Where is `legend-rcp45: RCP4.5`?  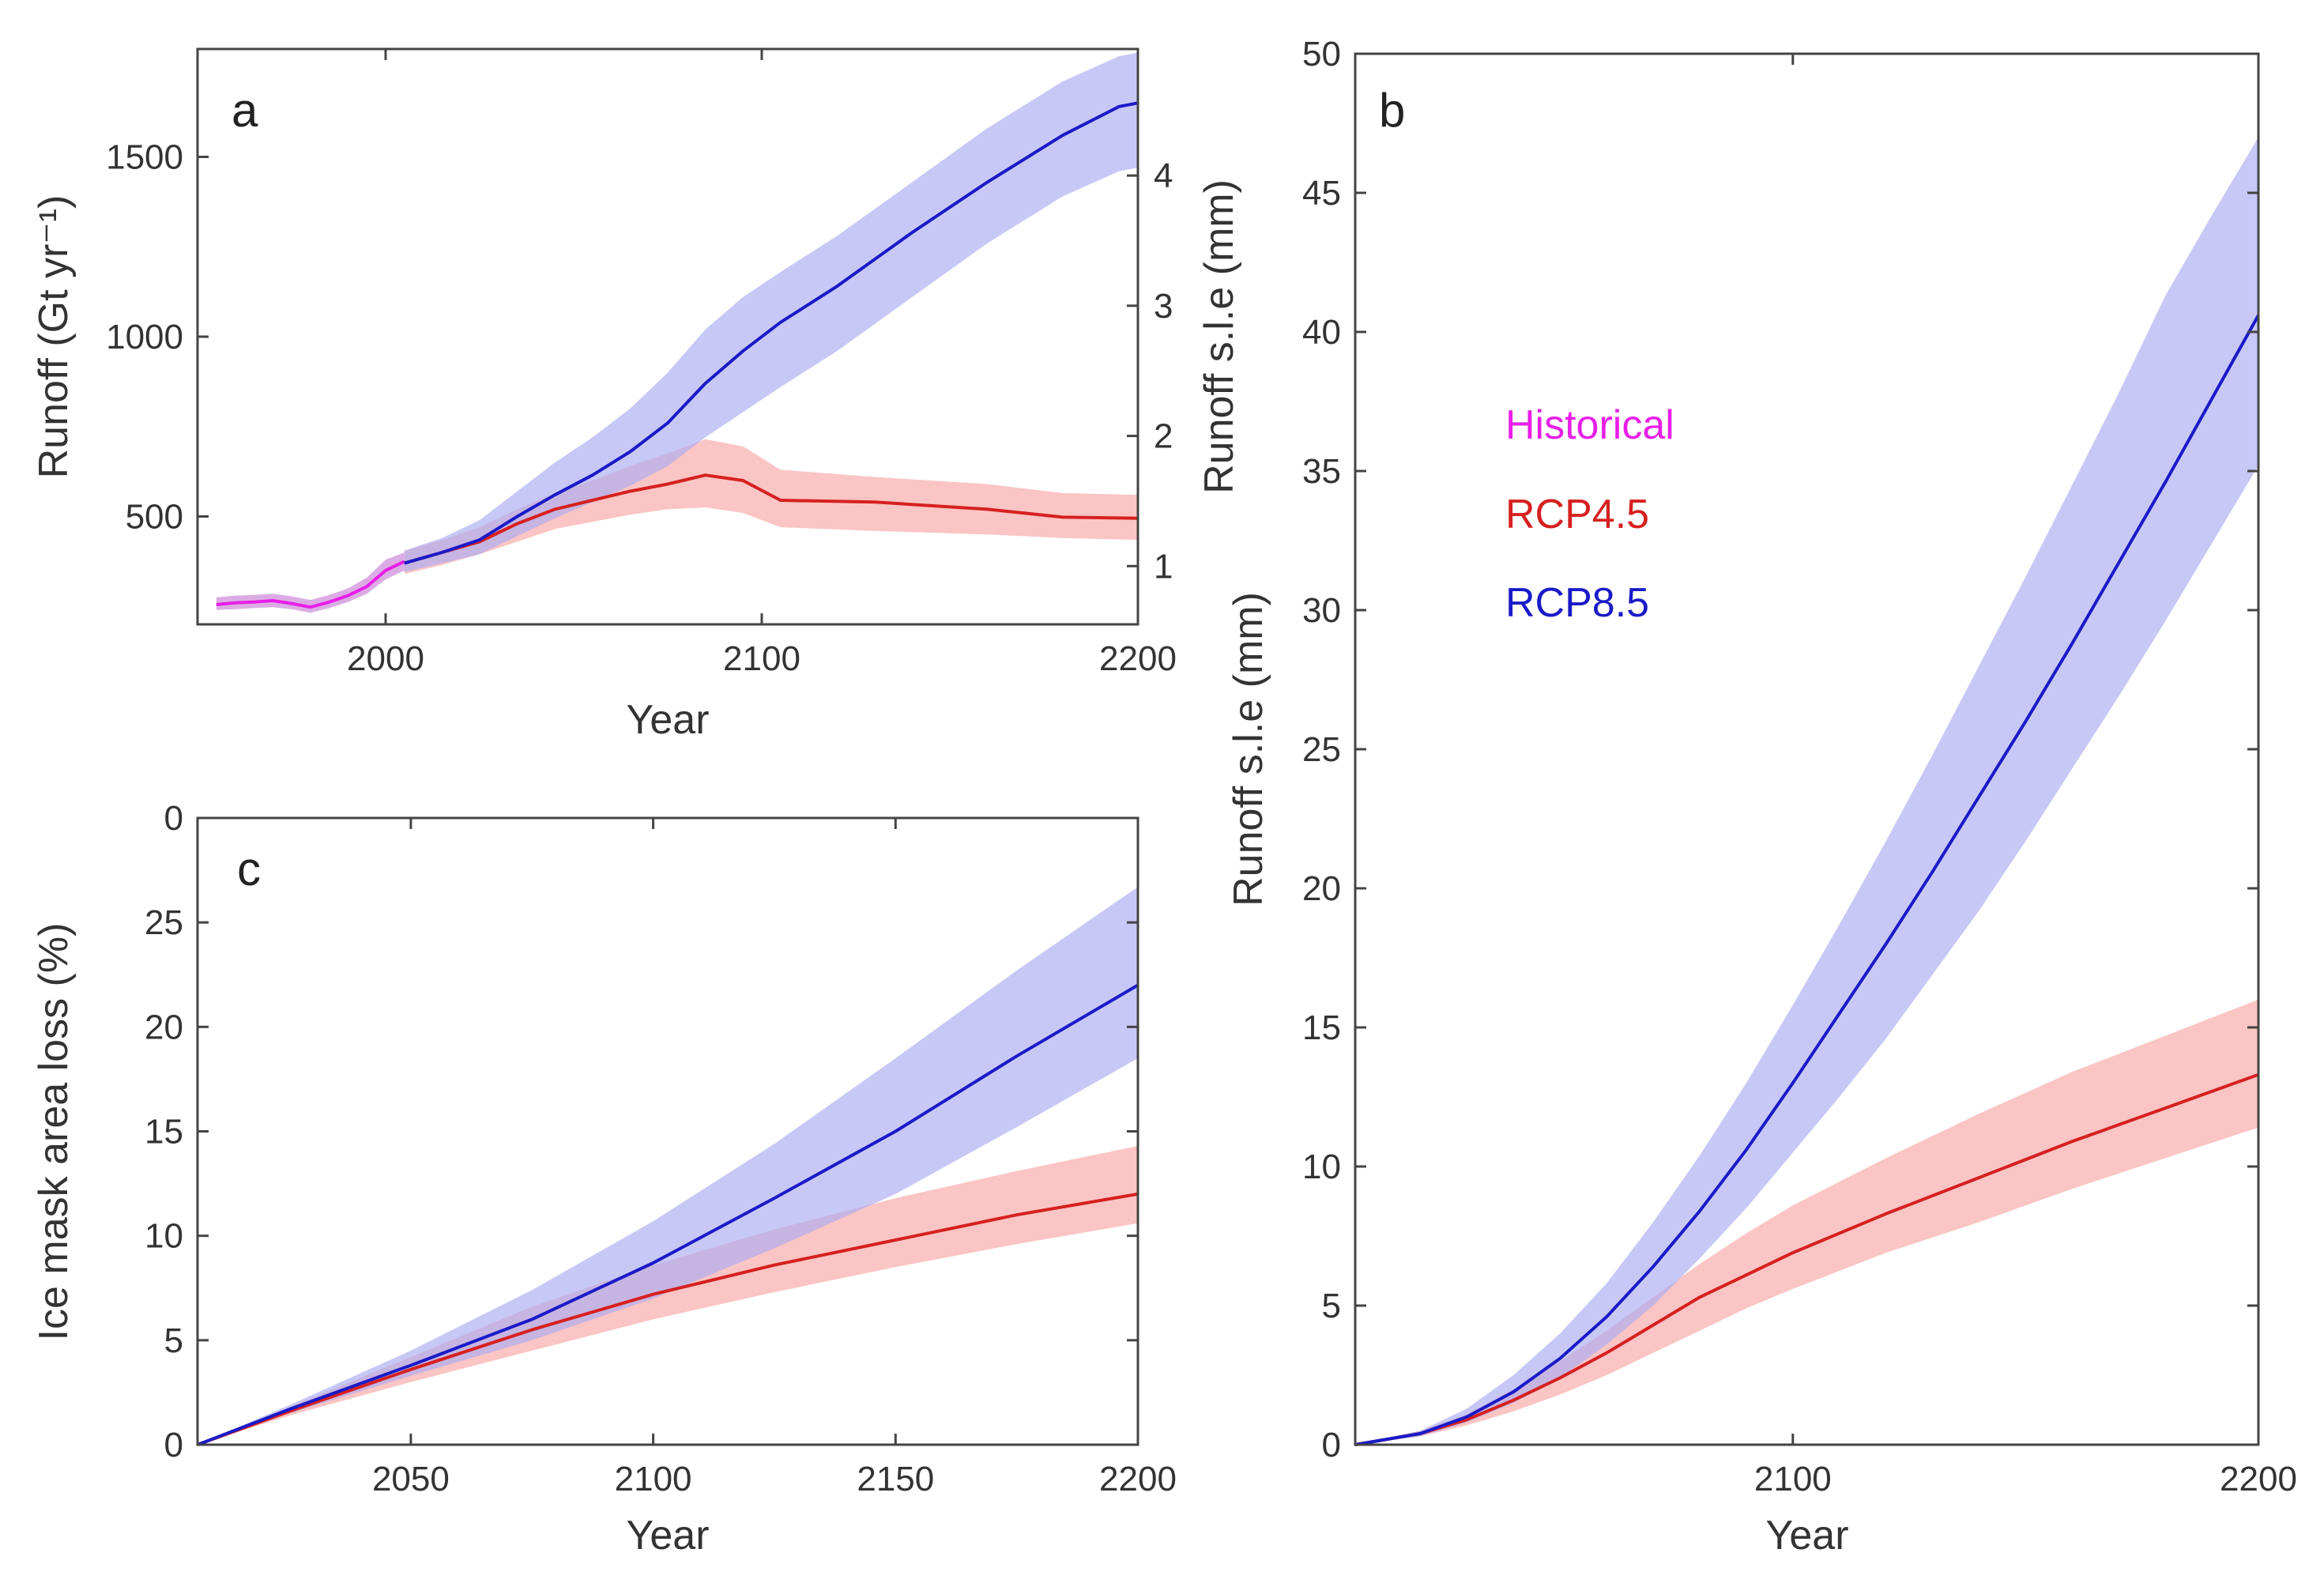 legend-rcp45: RCP4.5 is located at coordinates (1577, 514).